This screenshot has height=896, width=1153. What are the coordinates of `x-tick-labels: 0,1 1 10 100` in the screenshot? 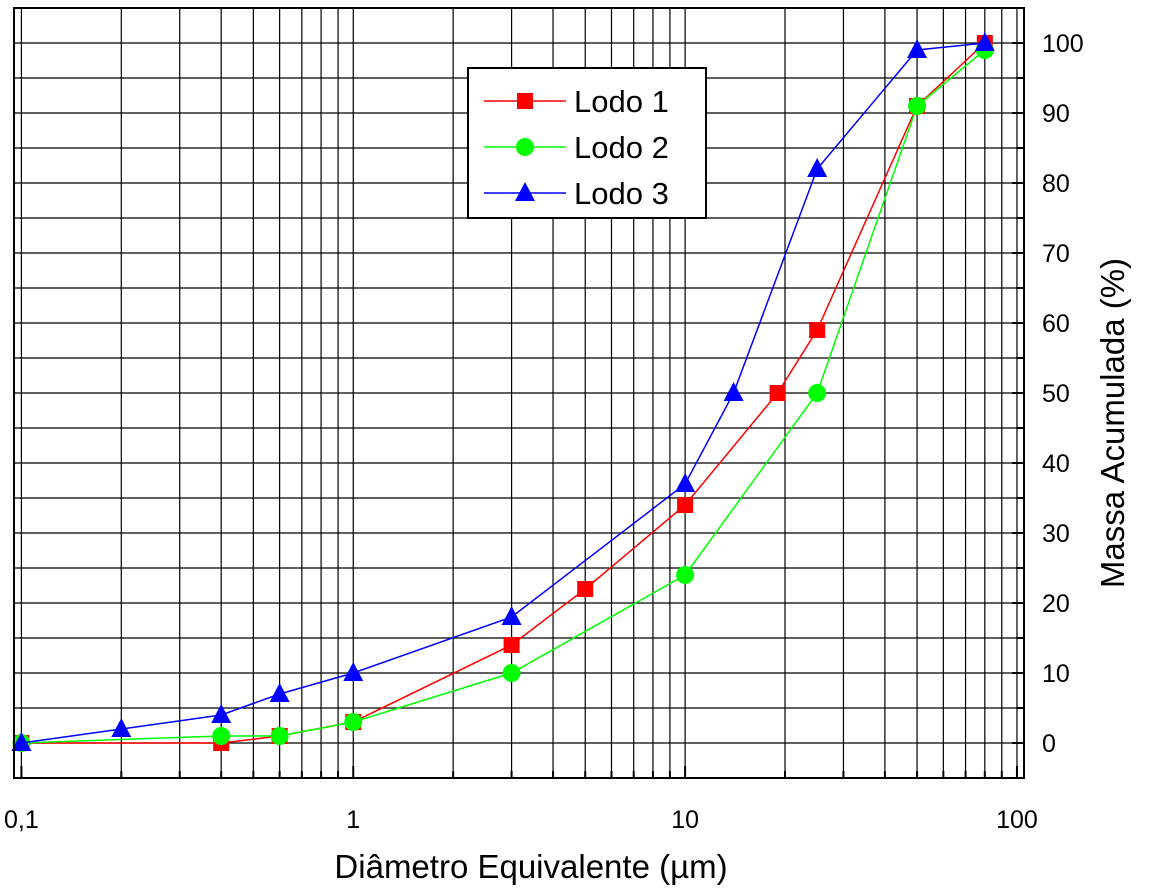 It's located at (521, 820).